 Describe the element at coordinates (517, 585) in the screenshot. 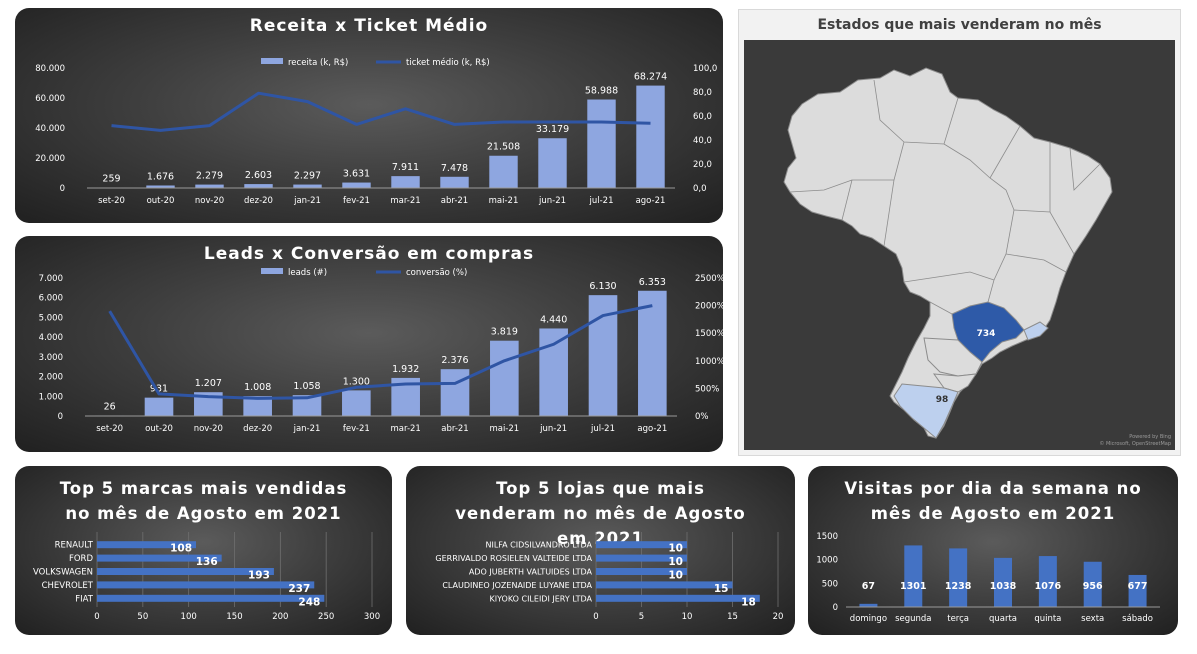

I see `category-label: CLAUDINEO JOZENAIDE LUYANE LTDA` at that location.